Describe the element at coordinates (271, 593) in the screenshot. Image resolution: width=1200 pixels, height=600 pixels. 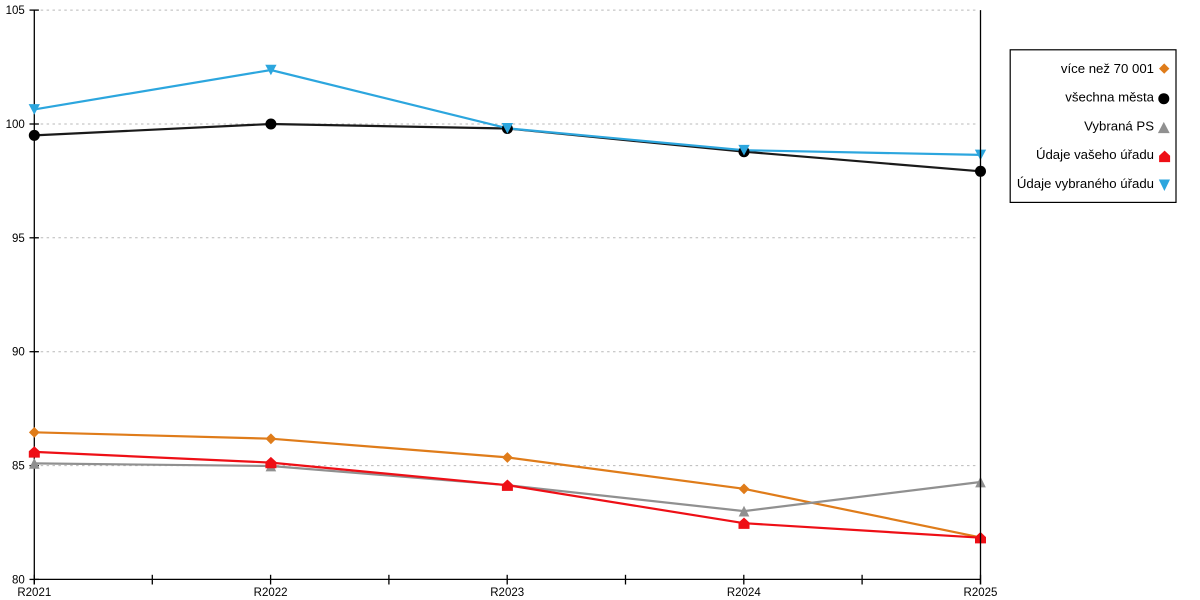
I see `svg-text: R2022` at that location.